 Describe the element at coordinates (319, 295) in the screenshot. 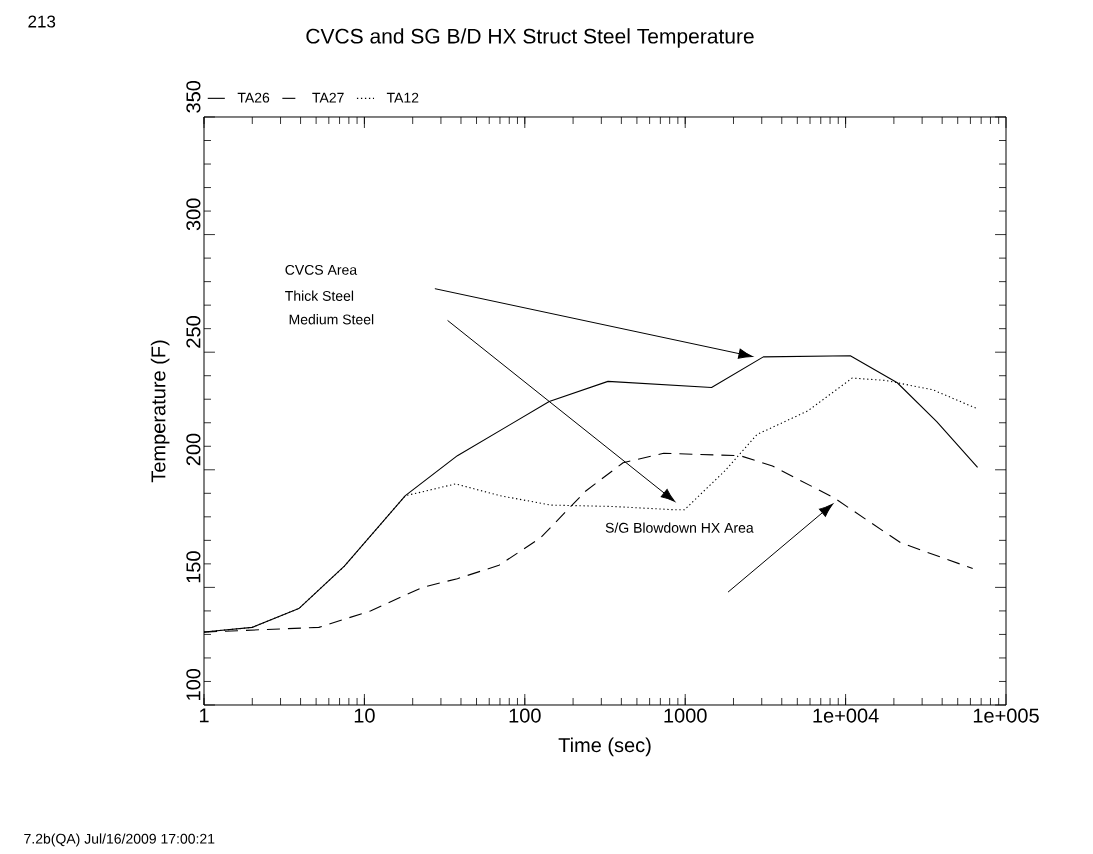

I see `annotation: Thick Steel` at that location.